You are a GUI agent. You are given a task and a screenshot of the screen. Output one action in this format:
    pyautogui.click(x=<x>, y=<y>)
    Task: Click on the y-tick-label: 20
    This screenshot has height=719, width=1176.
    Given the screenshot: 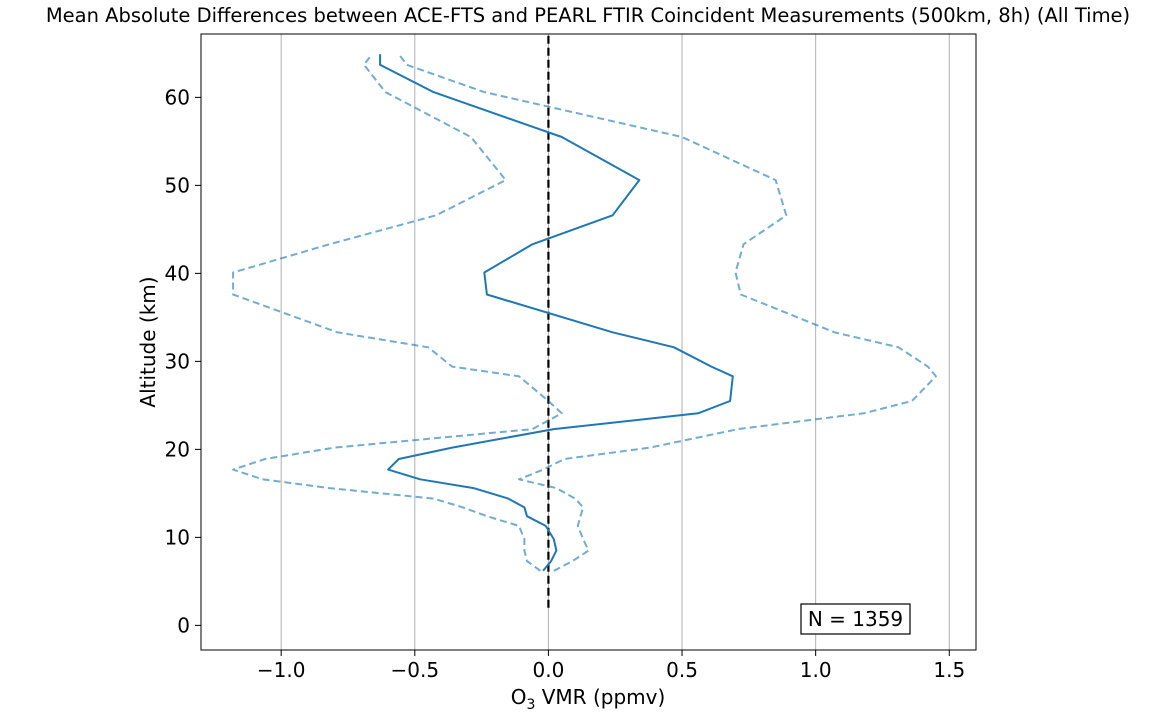 What is the action you would take?
    pyautogui.click(x=177, y=449)
    